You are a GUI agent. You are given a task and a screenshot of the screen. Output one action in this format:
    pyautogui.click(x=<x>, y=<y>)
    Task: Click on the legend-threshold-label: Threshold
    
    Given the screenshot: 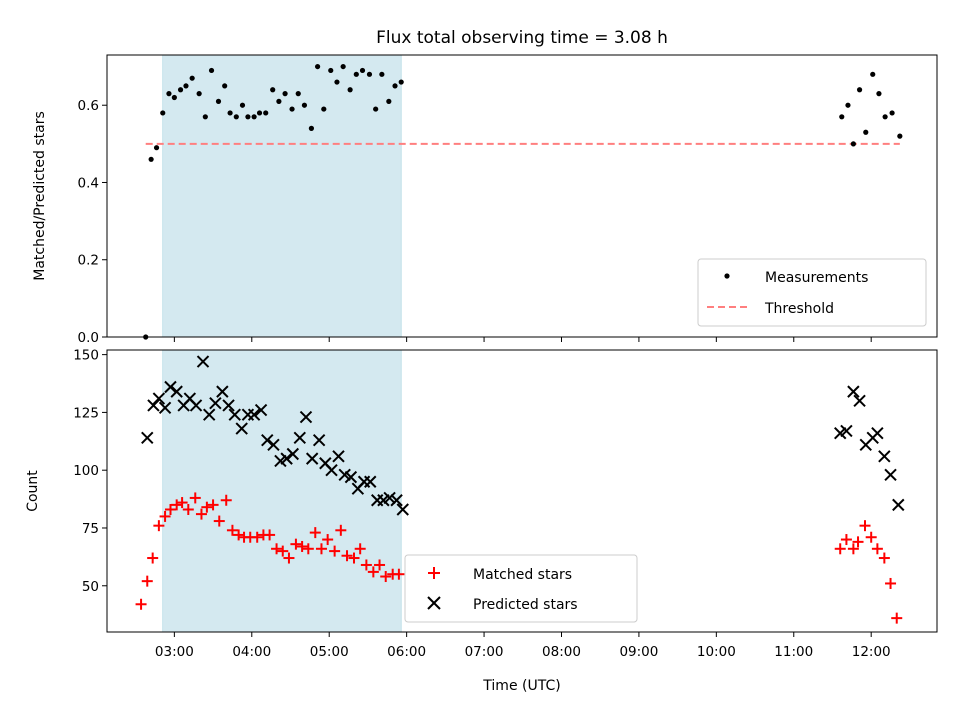 What is the action you would take?
    pyautogui.click(x=799, y=309)
    